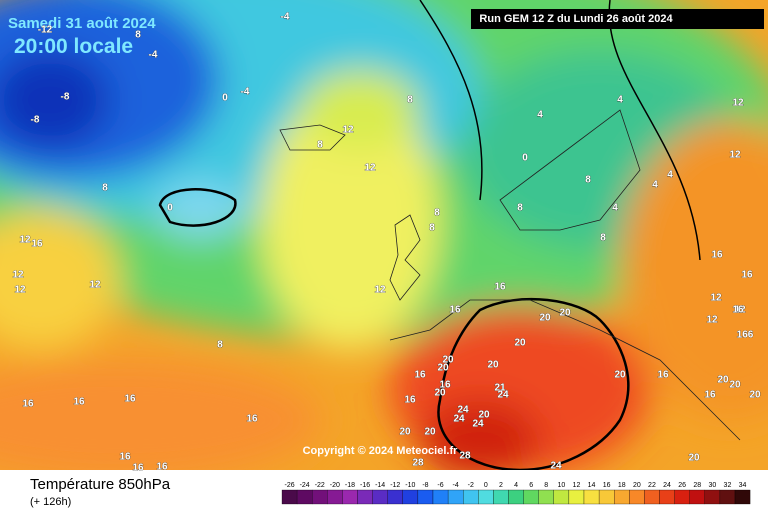 The width and height of the screenshot is (768, 512). I want to click on legend-tick-label: 4, so click(516, 485).